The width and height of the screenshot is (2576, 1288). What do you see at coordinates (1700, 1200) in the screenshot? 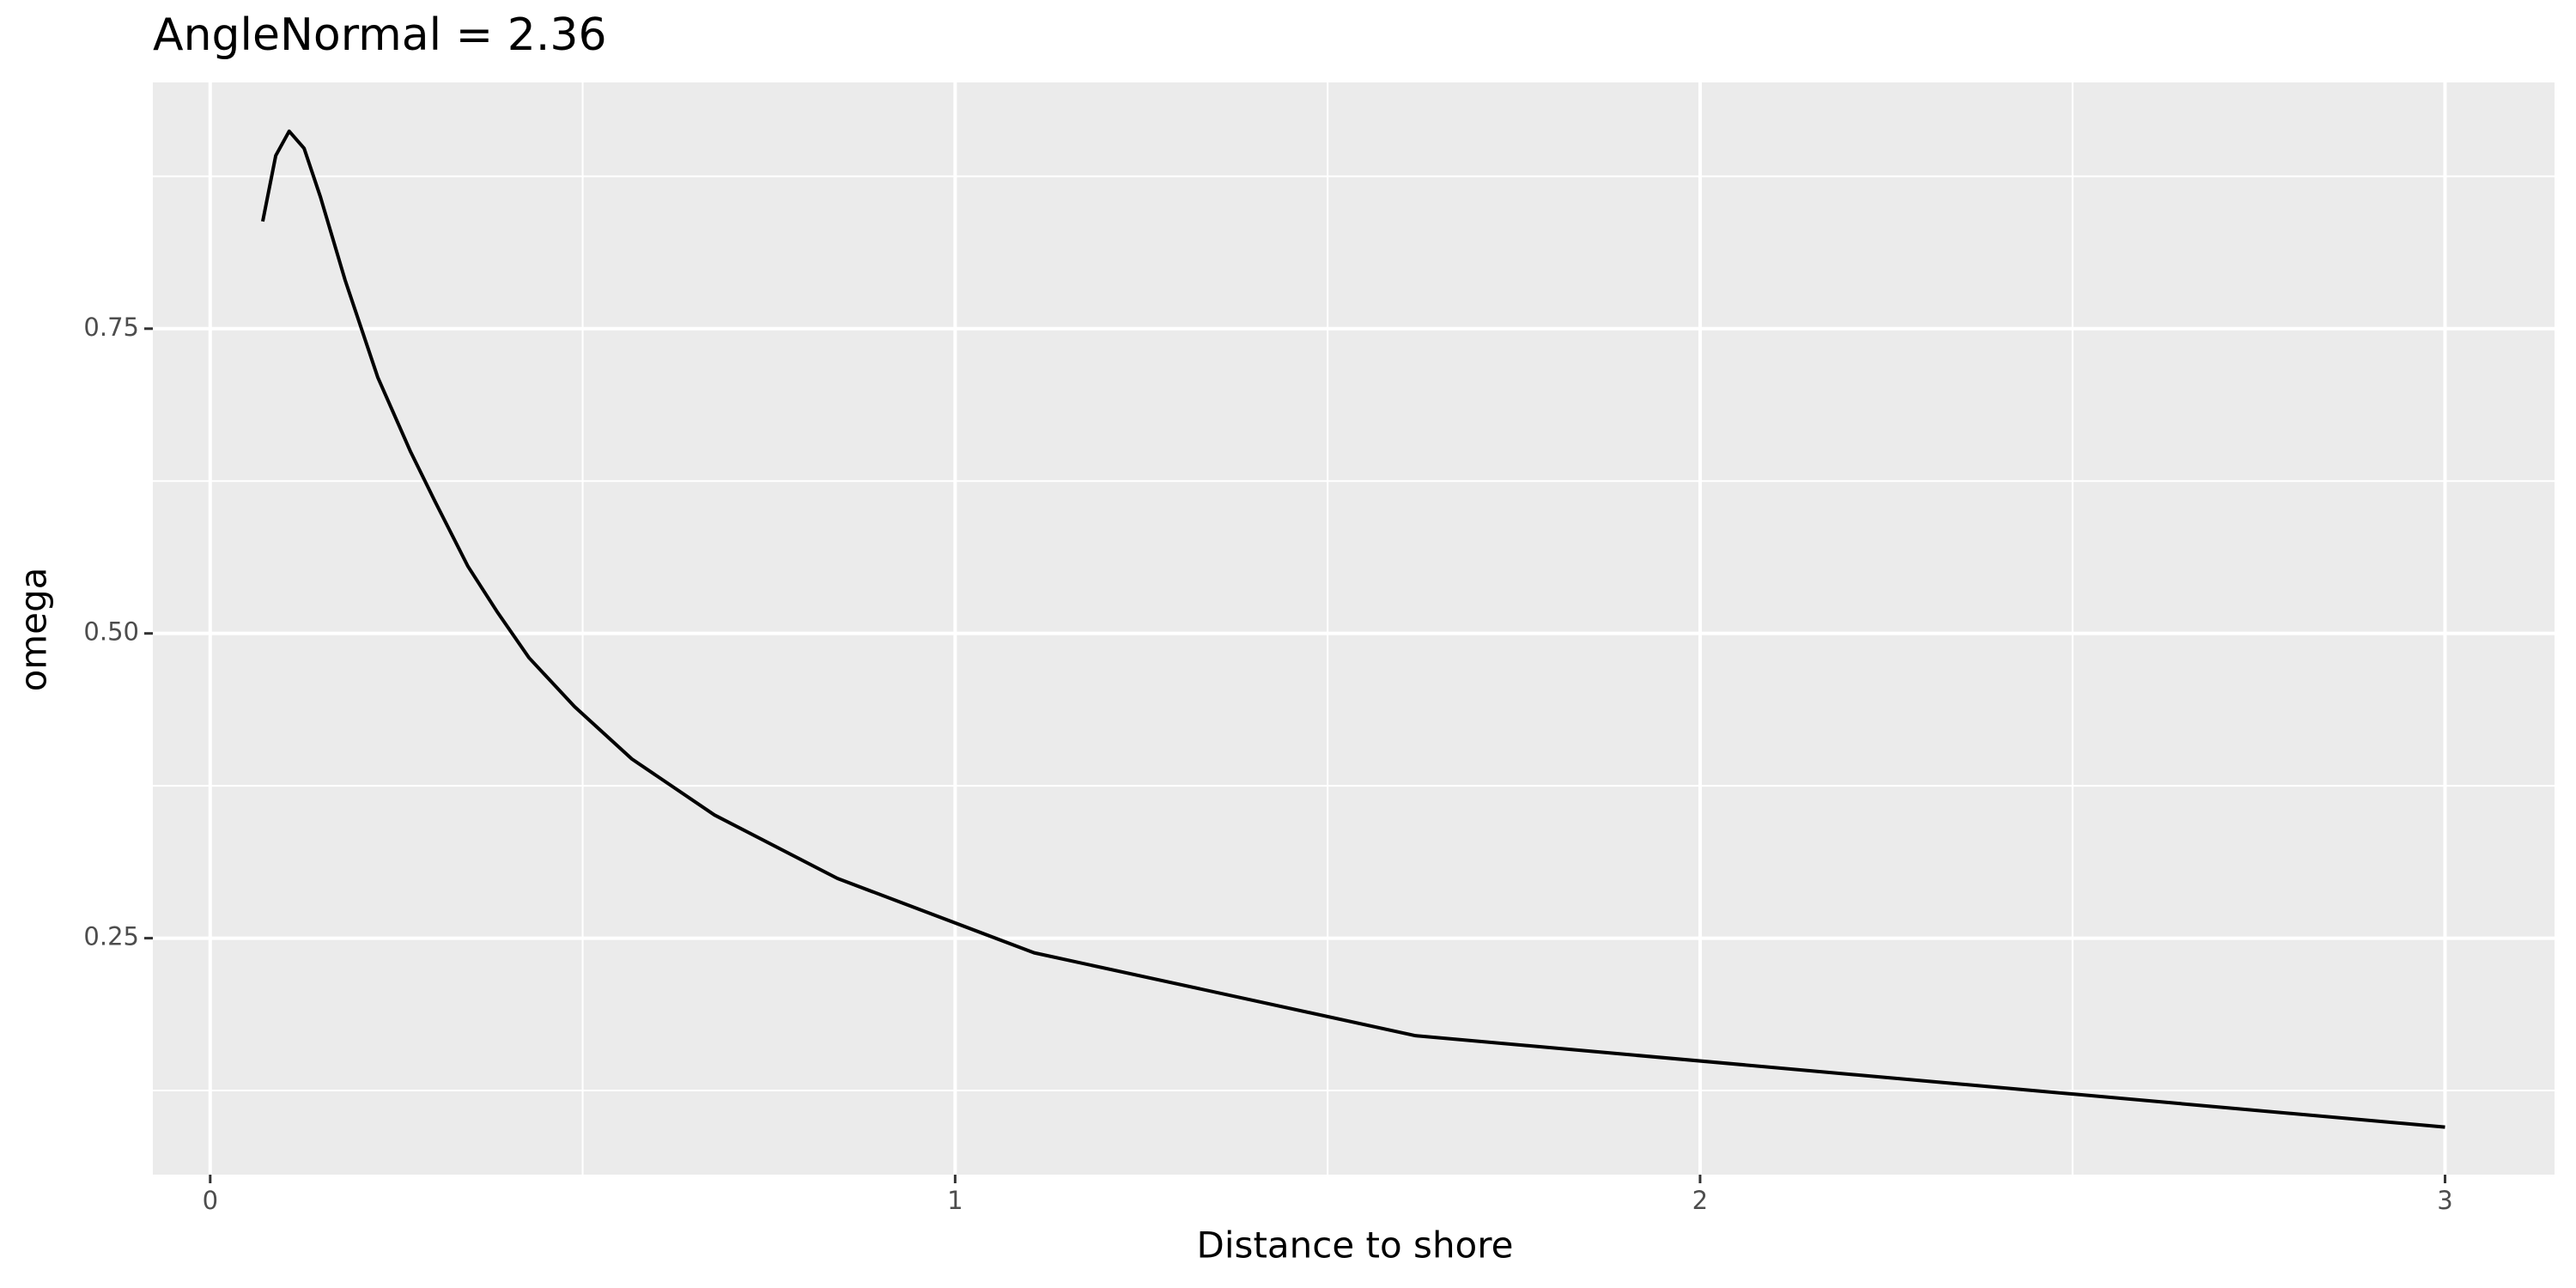
I see `x-tick-label: 2` at bounding box center [1700, 1200].